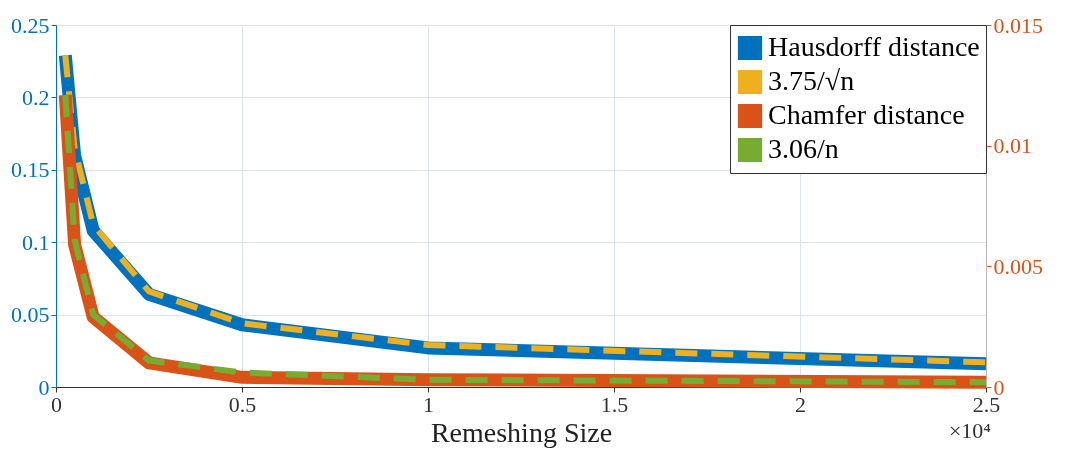 This screenshot has width=1070, height=468. I want to click on y-tick-label: 0.05, so click(30, 315).